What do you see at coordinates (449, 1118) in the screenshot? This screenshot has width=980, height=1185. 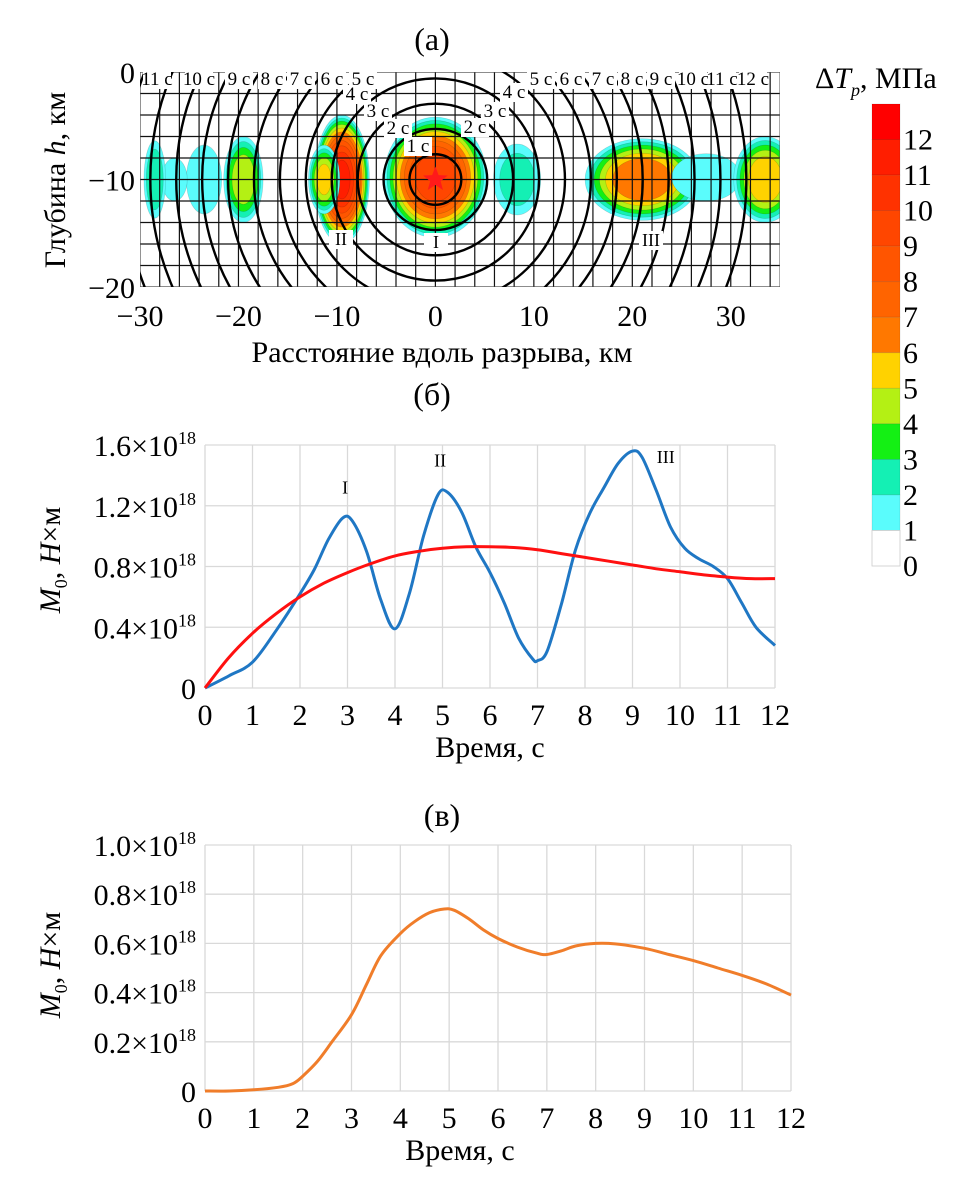 I see `x-tick-label: 5` at bounding box center [449, 1118].